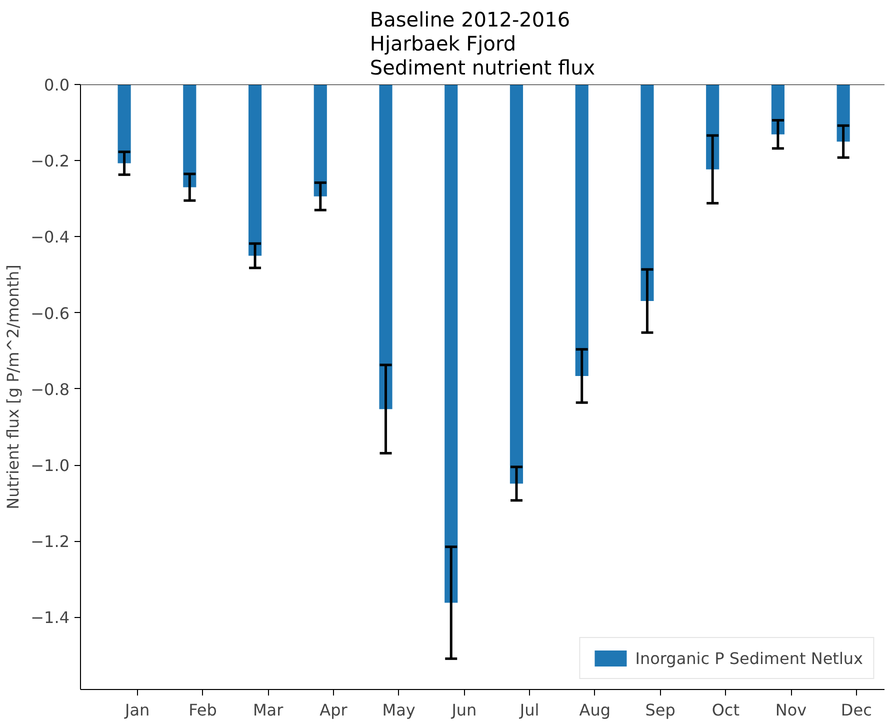  I want to click on x-tick-label: Jun, so click(463, 710).